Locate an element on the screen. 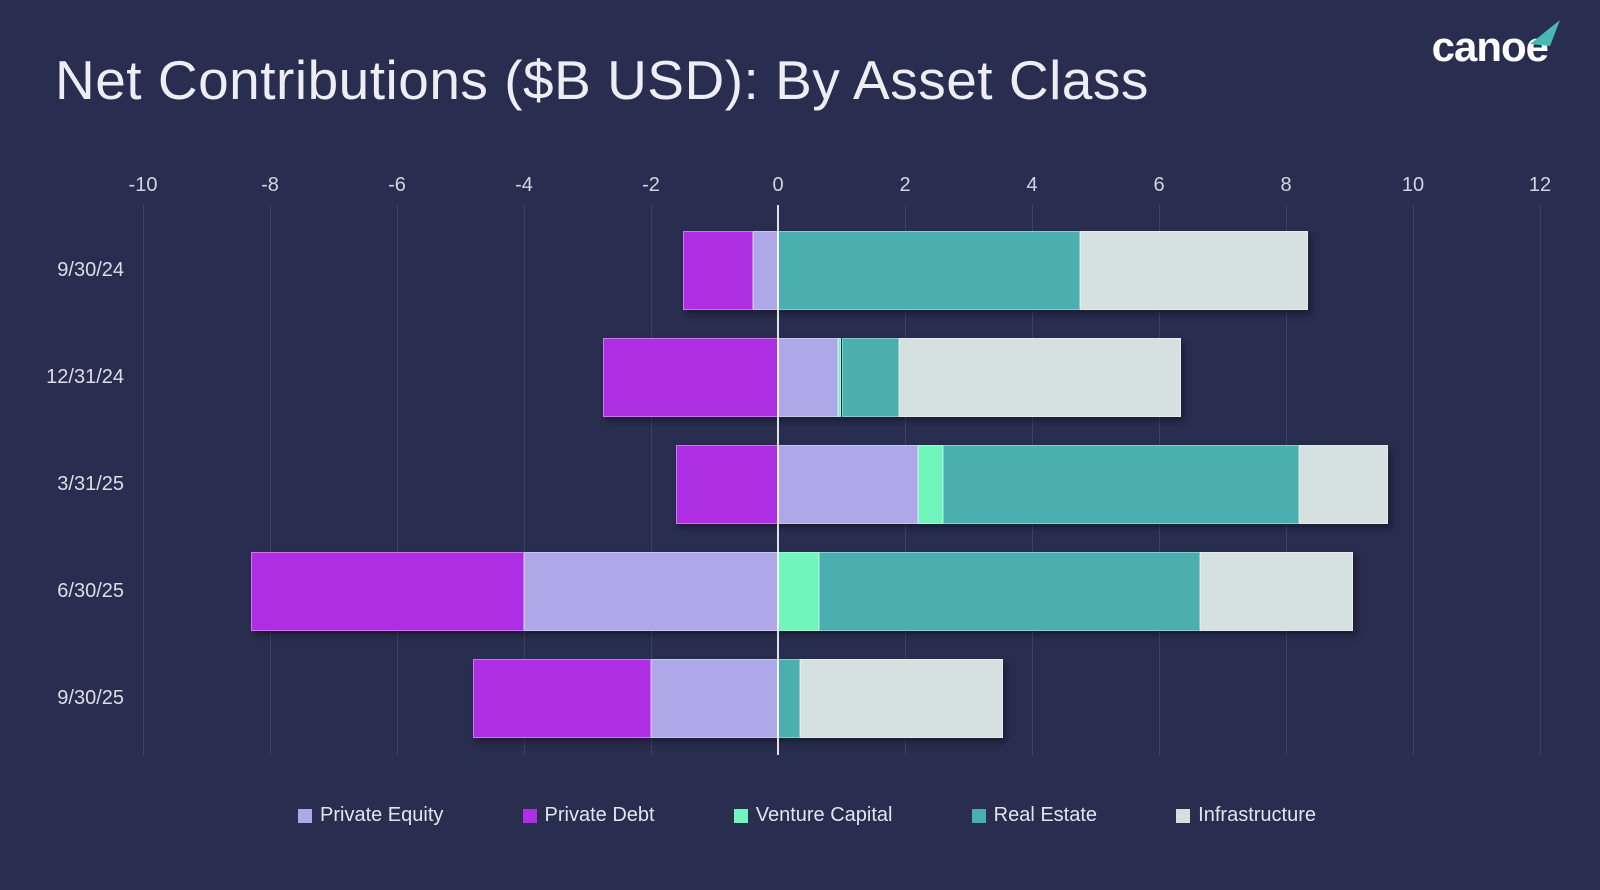 The width and height of the screenshot is (1600, 890). legend-item-infrastructure: Infrastructure is located at coordinates (1246, 815).